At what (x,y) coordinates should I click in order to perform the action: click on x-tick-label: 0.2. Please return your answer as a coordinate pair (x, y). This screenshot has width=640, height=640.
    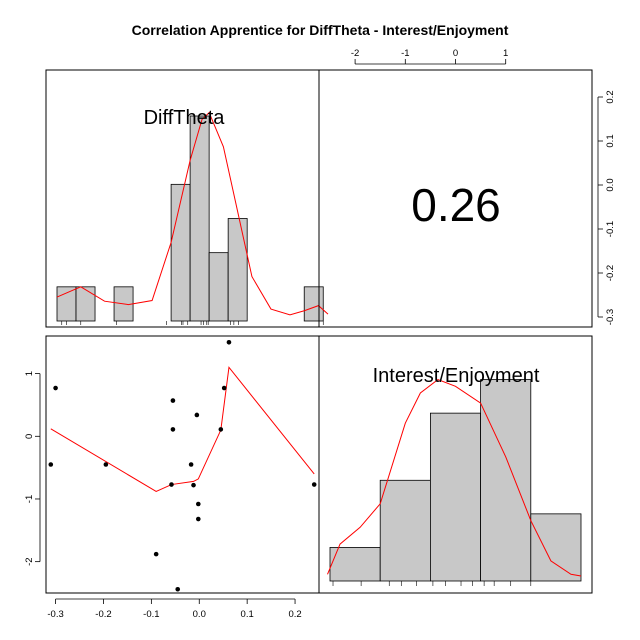
    Looking at the image, I should click on (294, 614).